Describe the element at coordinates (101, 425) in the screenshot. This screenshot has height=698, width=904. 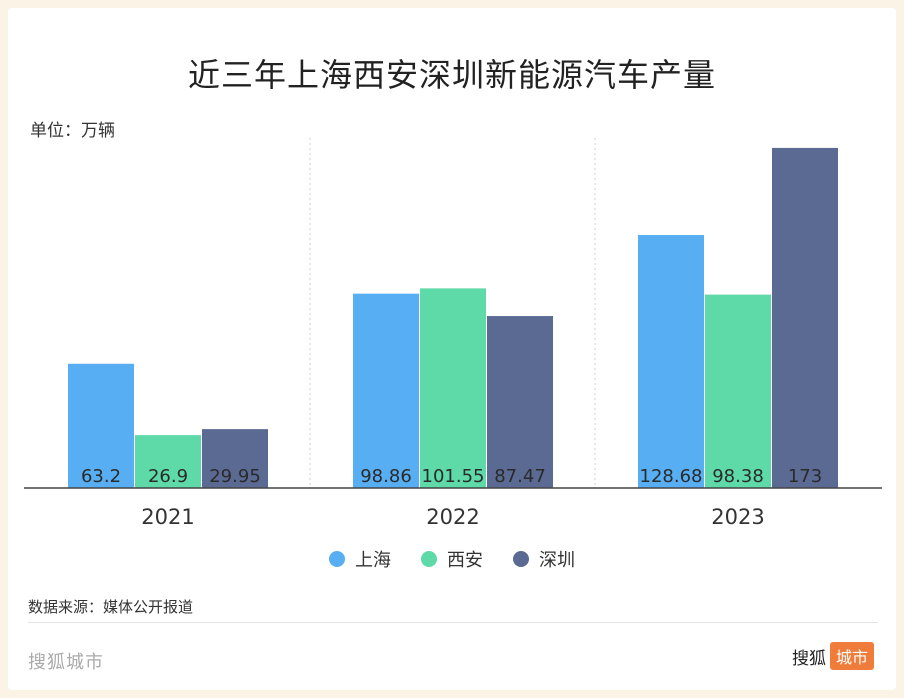
I see `bar-上海-2021` at that location.